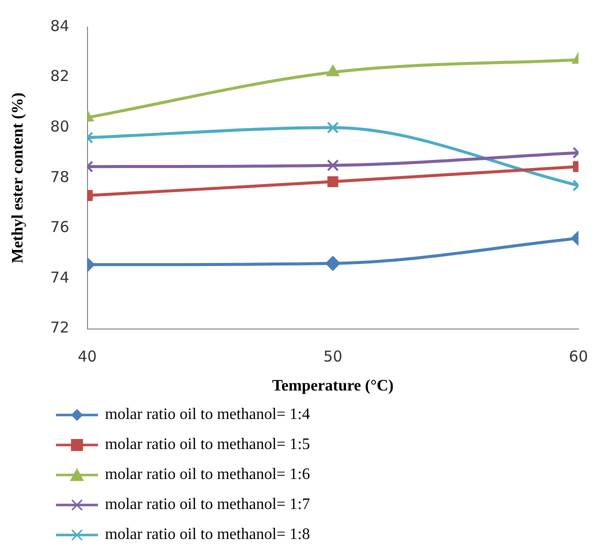 Image resolution: width=602 pixels, height=548 pixels. What do you see at coordinates (207, 535) in the screenshot?
I see `legend-label: molar ratio oil to methanol= 1:8` at bounding box center [207, 535].